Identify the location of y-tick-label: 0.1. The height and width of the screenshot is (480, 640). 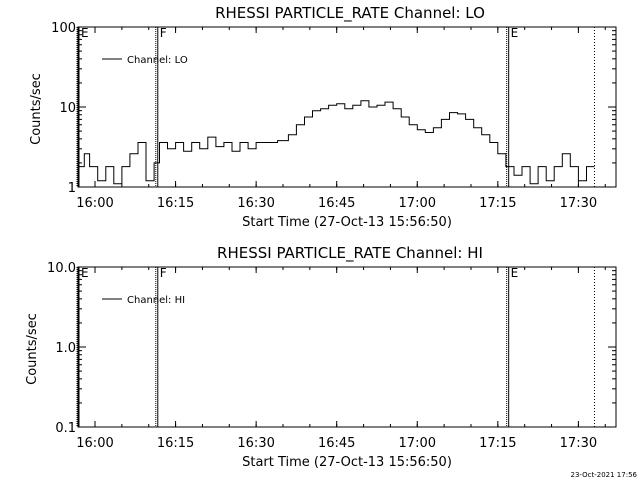
(65, 428).